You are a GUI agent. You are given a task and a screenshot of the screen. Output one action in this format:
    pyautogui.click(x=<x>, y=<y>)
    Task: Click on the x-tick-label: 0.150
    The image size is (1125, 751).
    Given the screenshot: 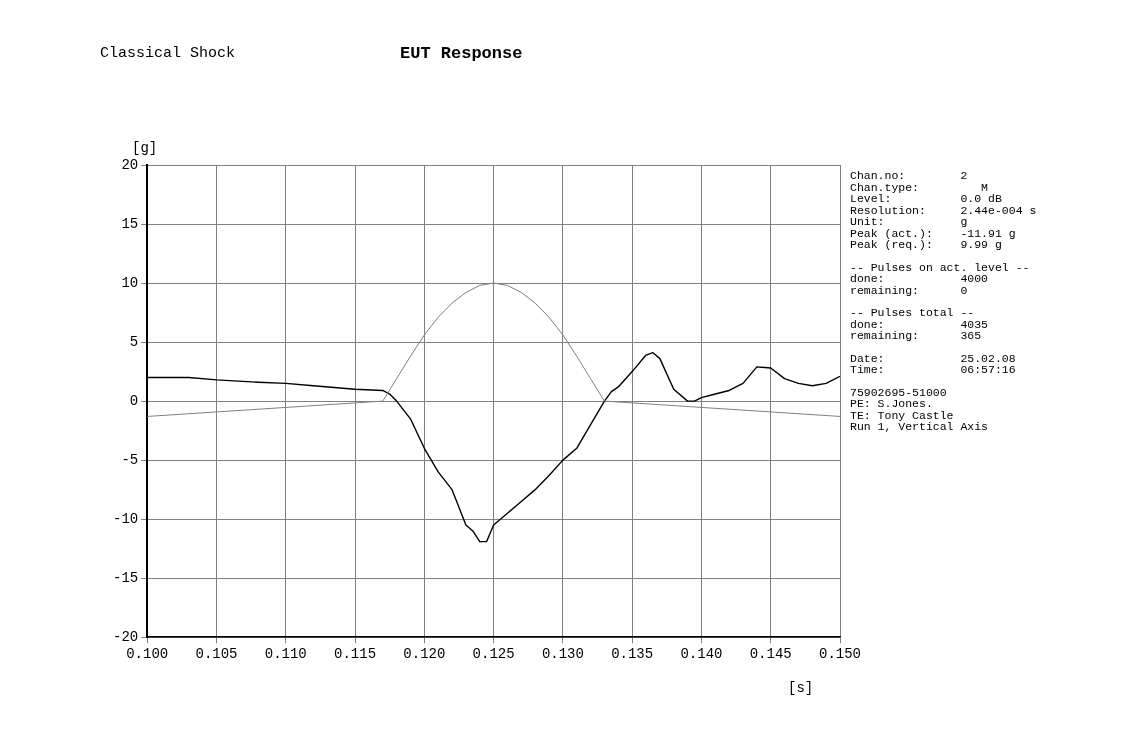 What is the action you would take?
    pyautogui.click(x=840, y=654)
    